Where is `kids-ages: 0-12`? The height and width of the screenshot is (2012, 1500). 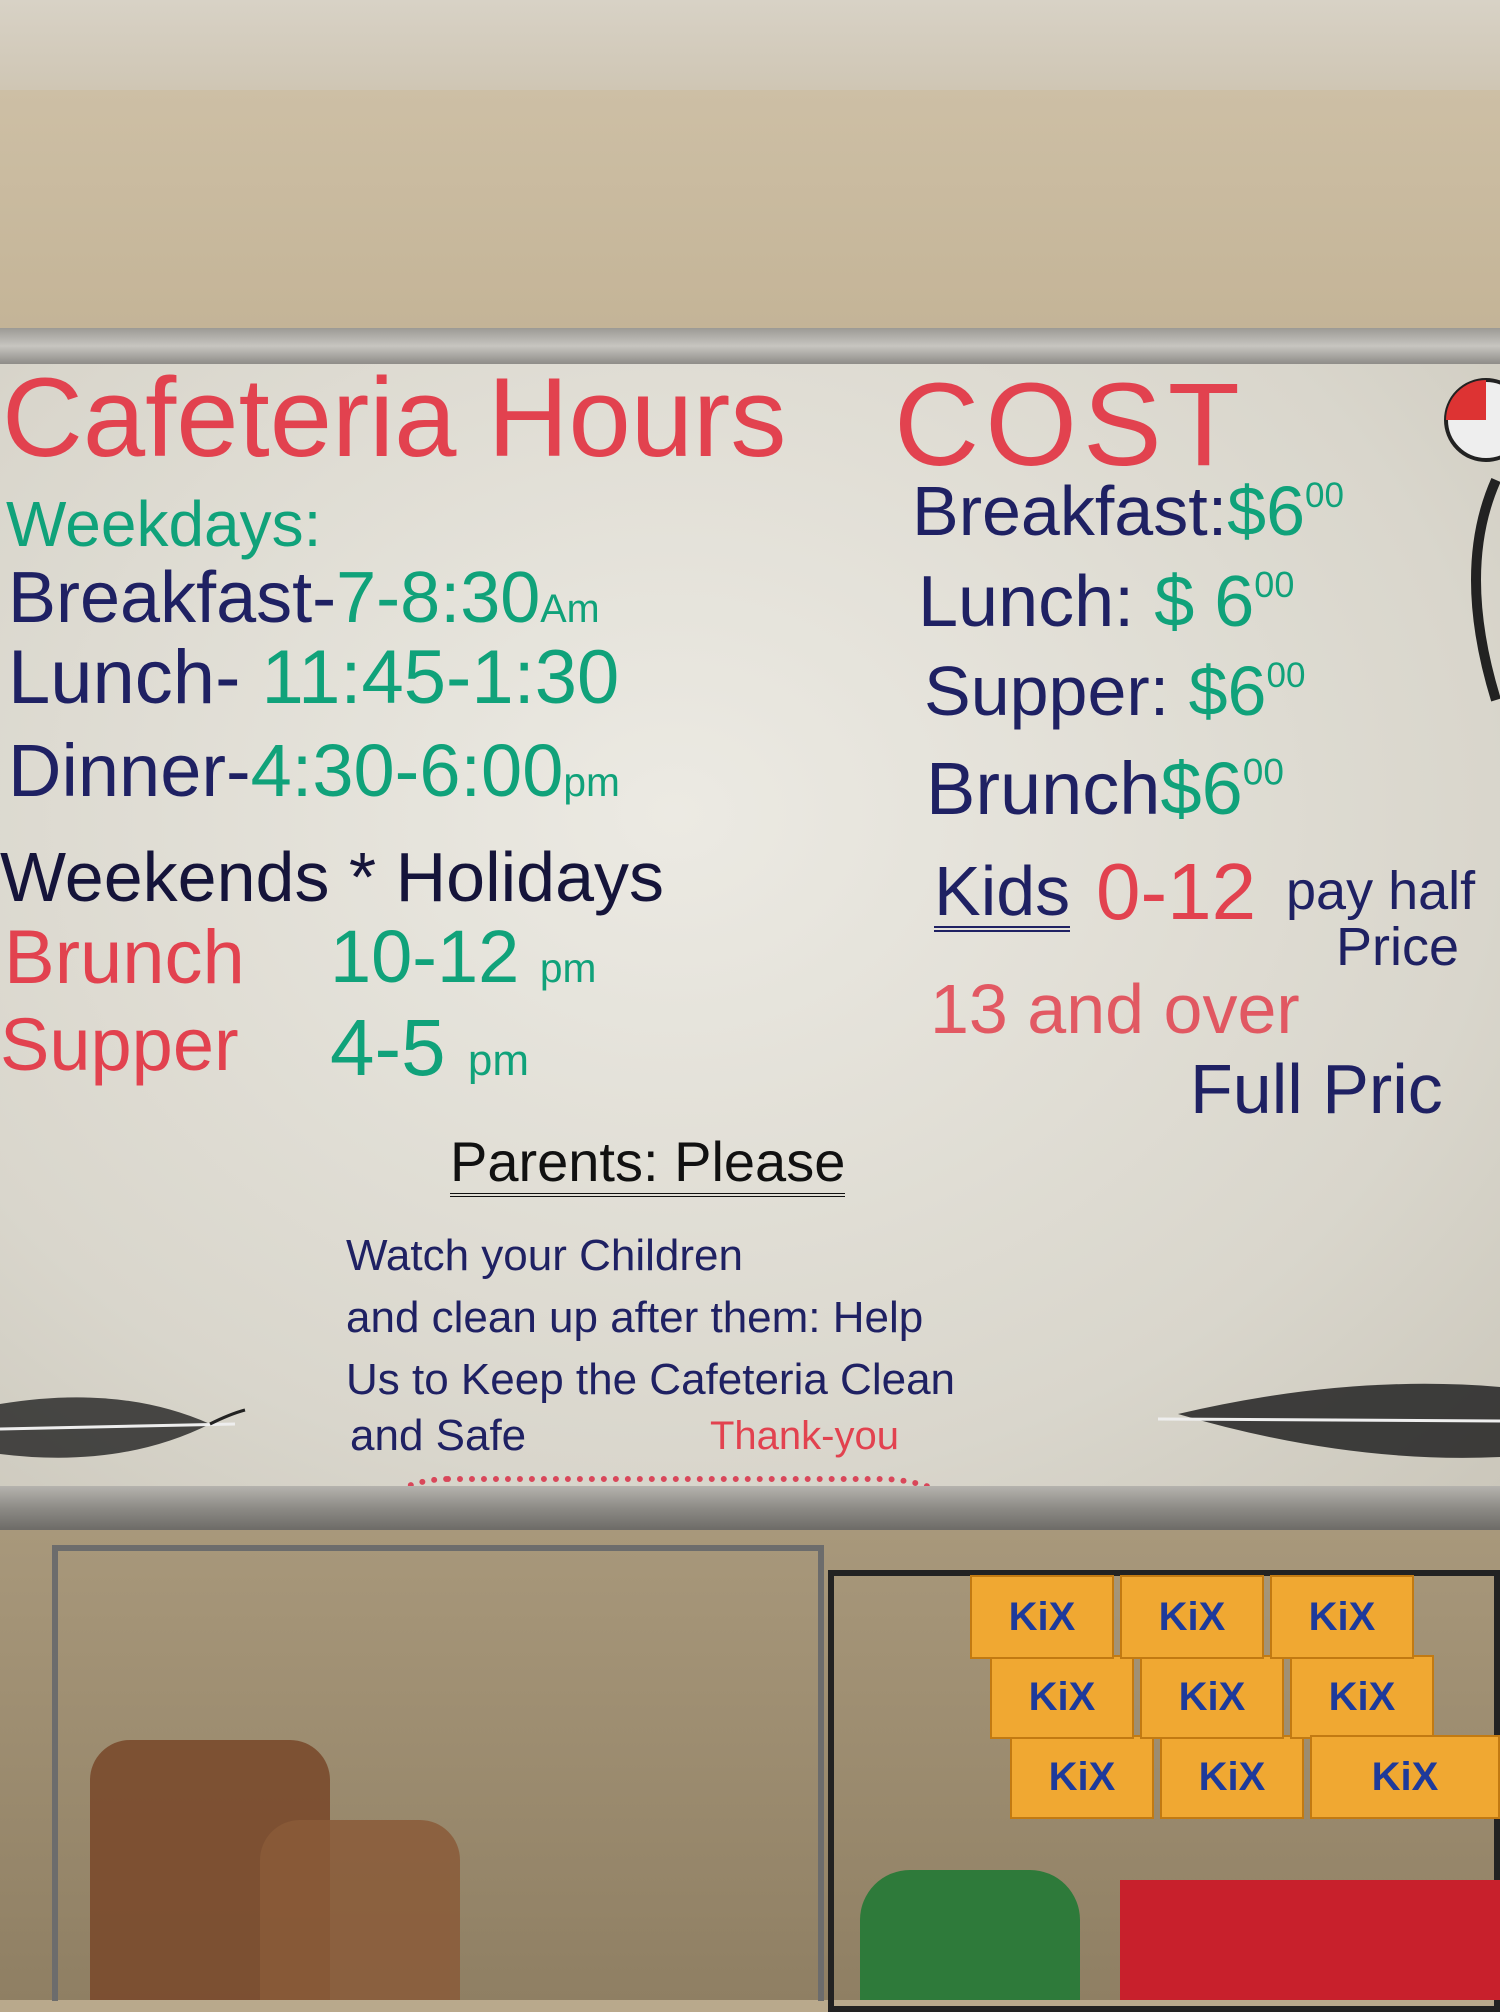 kids-ages: 0-12 is located at coordinates (1176, 891).